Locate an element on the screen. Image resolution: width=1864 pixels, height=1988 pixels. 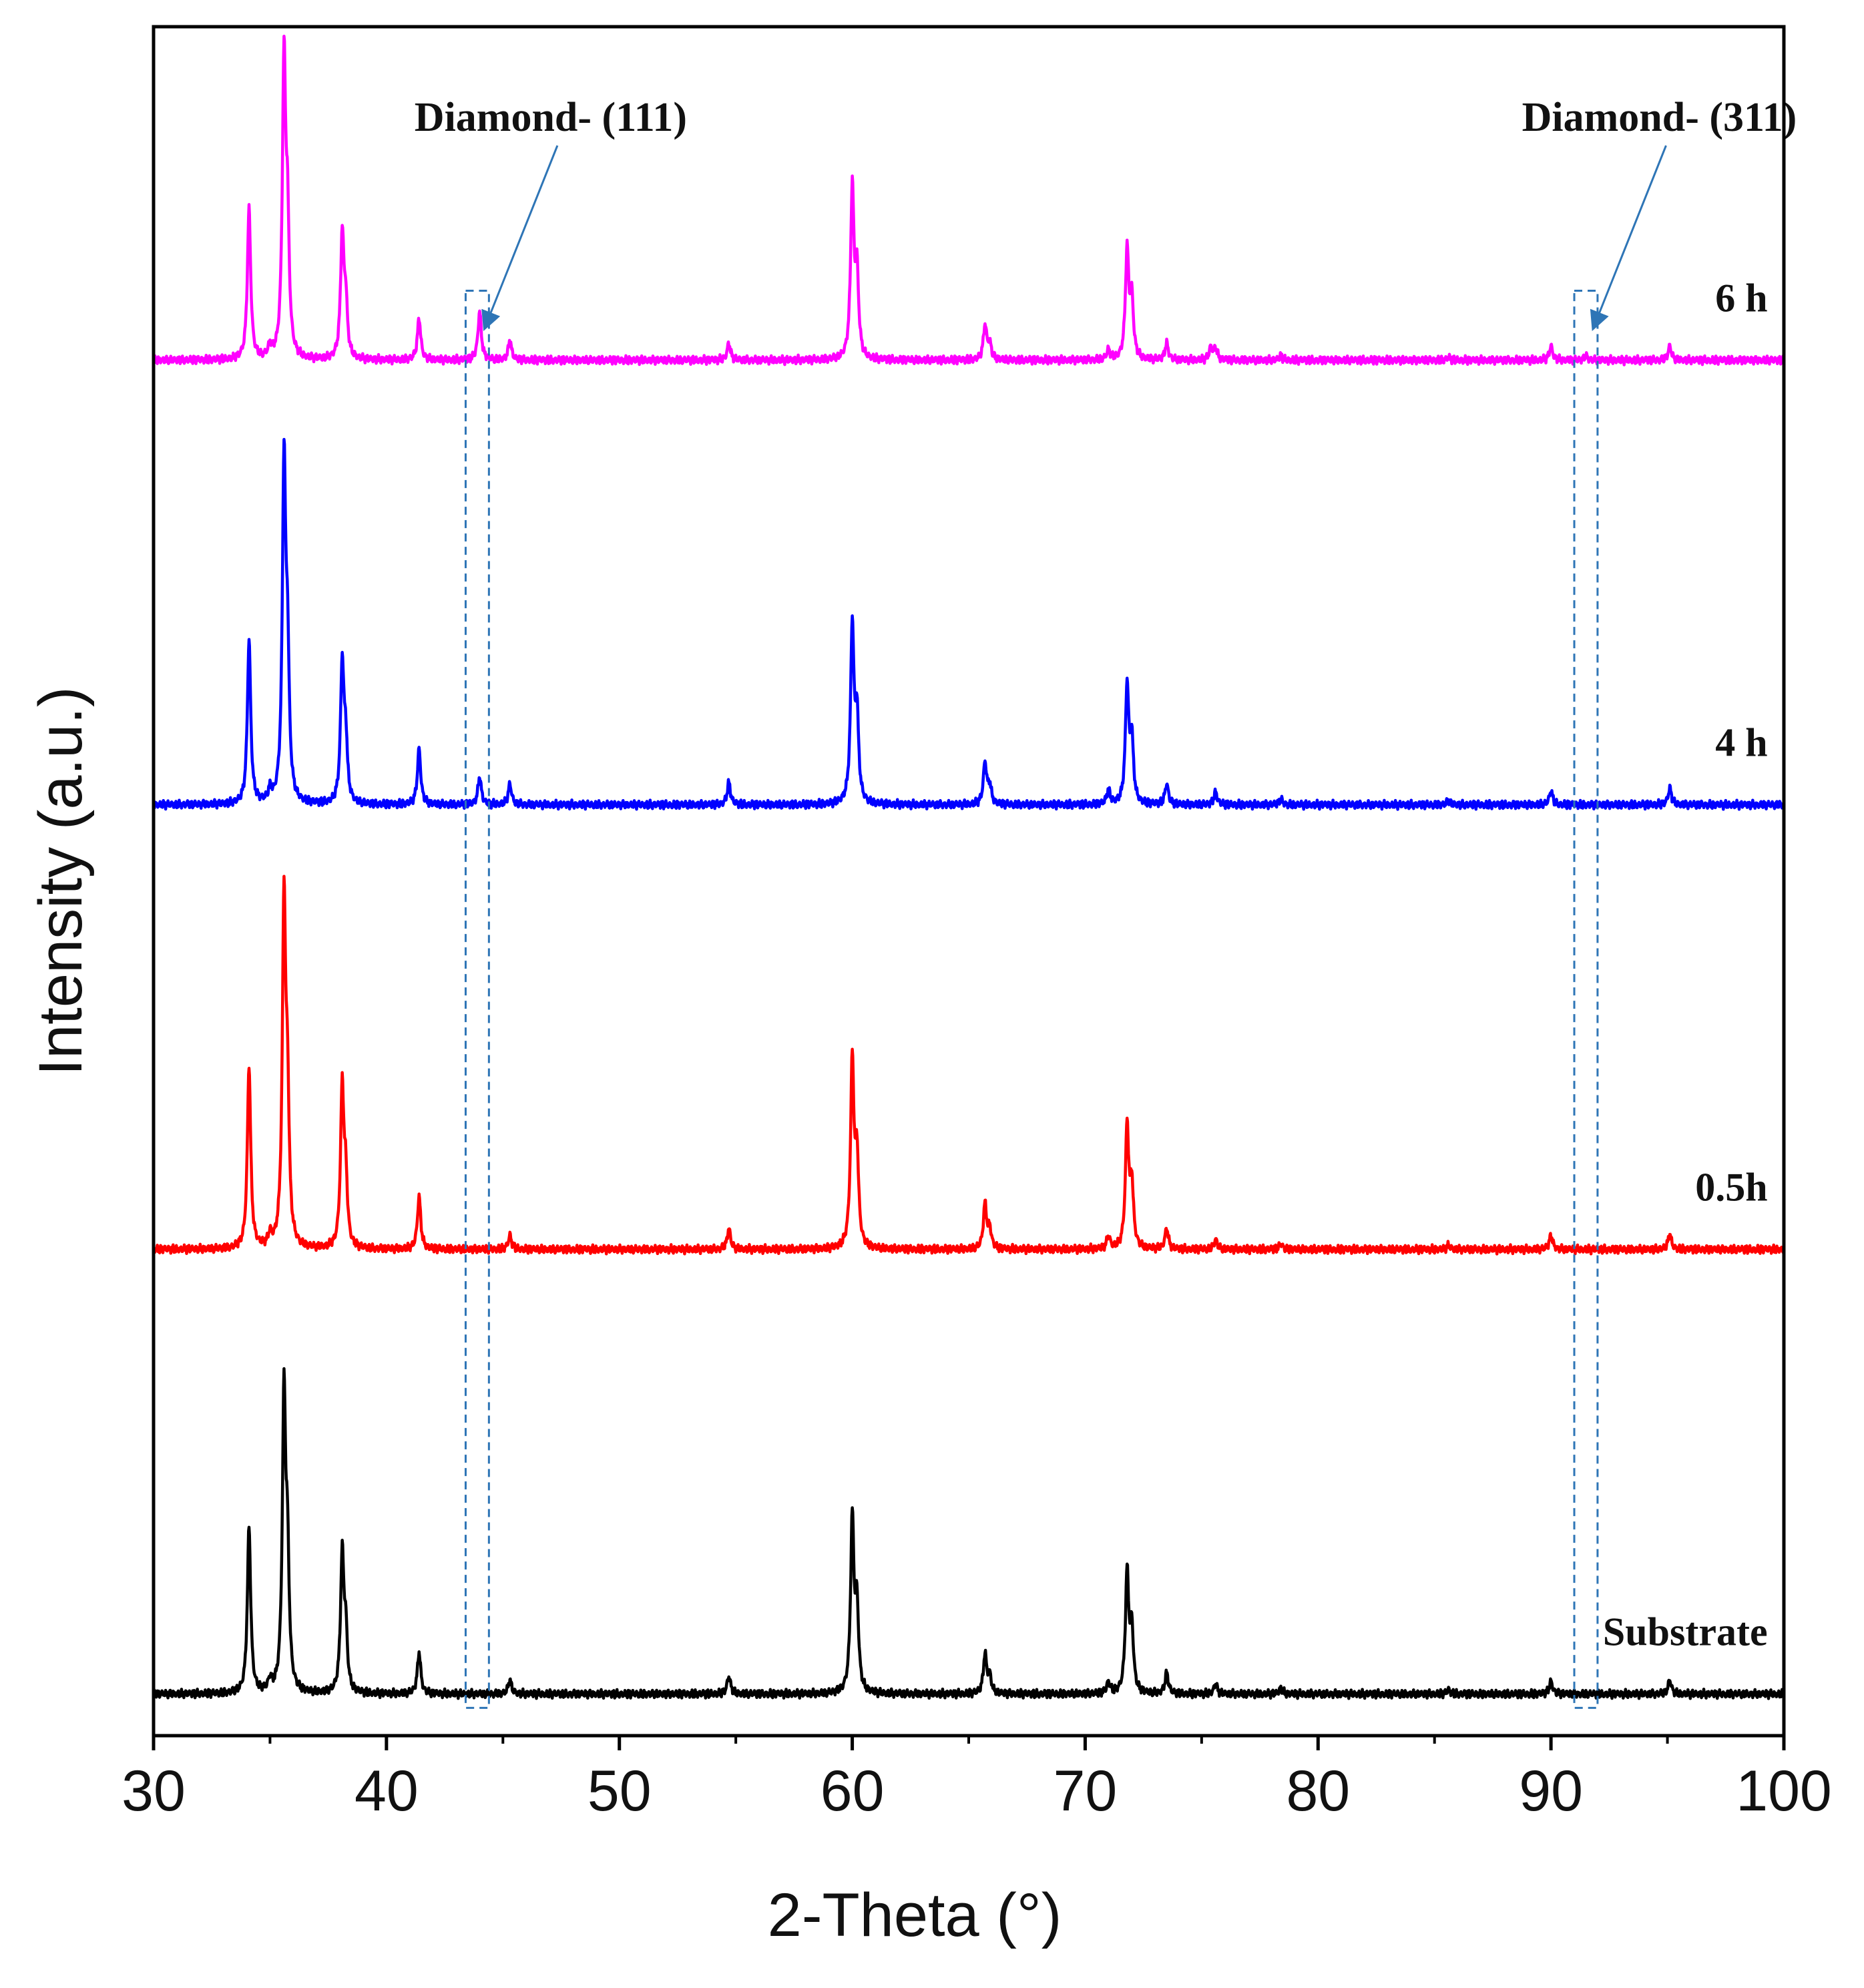
annotation-group: Diamond- (311) is located at coordinates (1660, 902).